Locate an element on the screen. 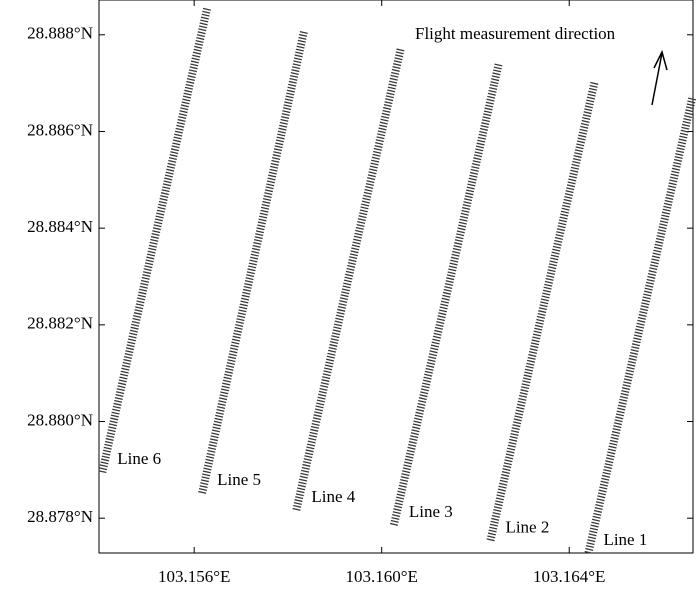 The width and height of the screenshot is (700, 592). line-label: Line 5 is located at coordinates (239, 479).